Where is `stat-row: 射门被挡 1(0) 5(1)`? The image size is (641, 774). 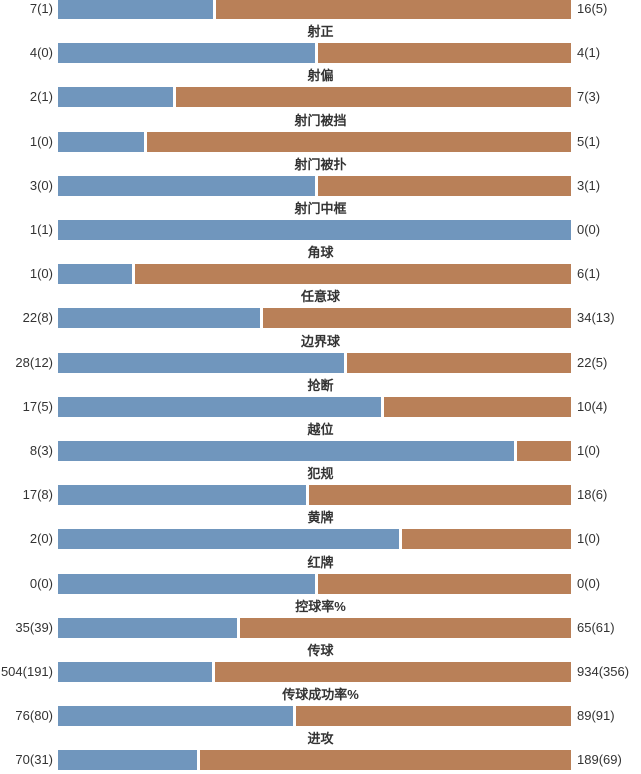
stat-row: 射门被挡 1(0) 5(1) is located at coordinates (320, 134).